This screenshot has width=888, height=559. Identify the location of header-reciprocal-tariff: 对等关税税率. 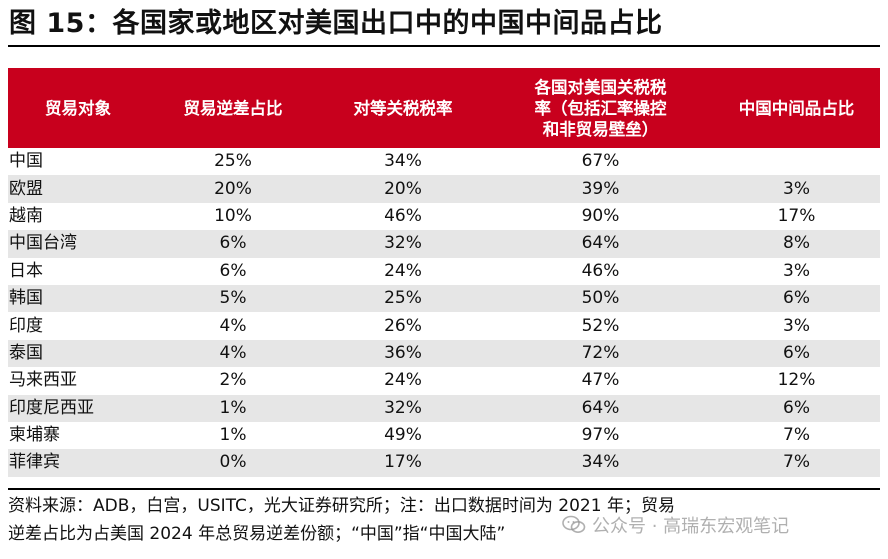
(403, 108).